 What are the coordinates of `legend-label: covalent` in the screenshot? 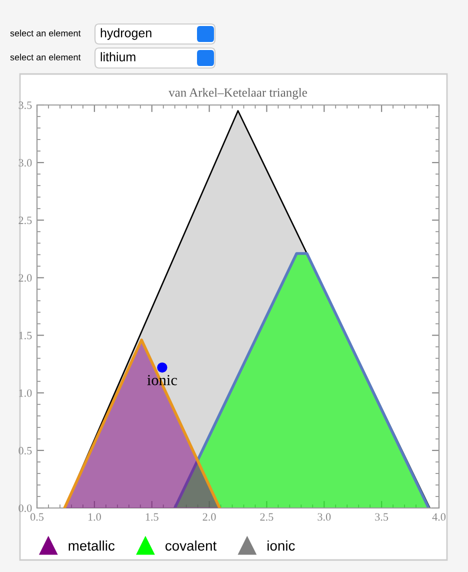 It's located at (191, 545).